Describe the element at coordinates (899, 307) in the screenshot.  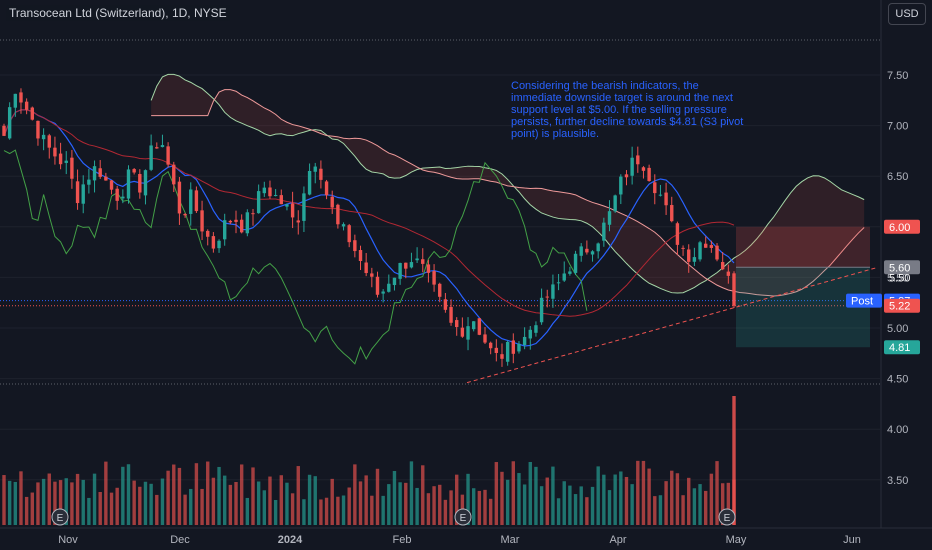
I see `price-tag-label: 5.22` at that location.